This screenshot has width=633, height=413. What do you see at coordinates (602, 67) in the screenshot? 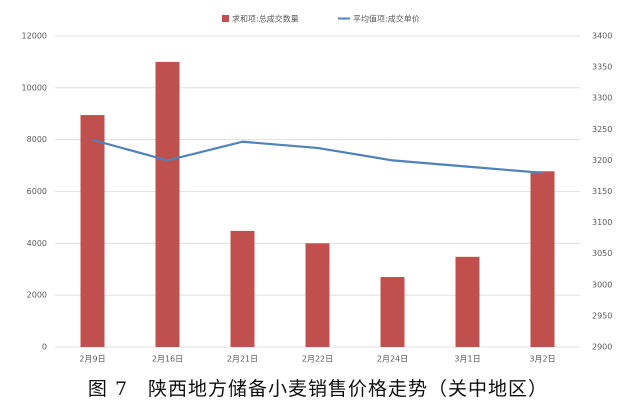
I see `y2-tick-label: 3350` at bounding box center [602, 67].